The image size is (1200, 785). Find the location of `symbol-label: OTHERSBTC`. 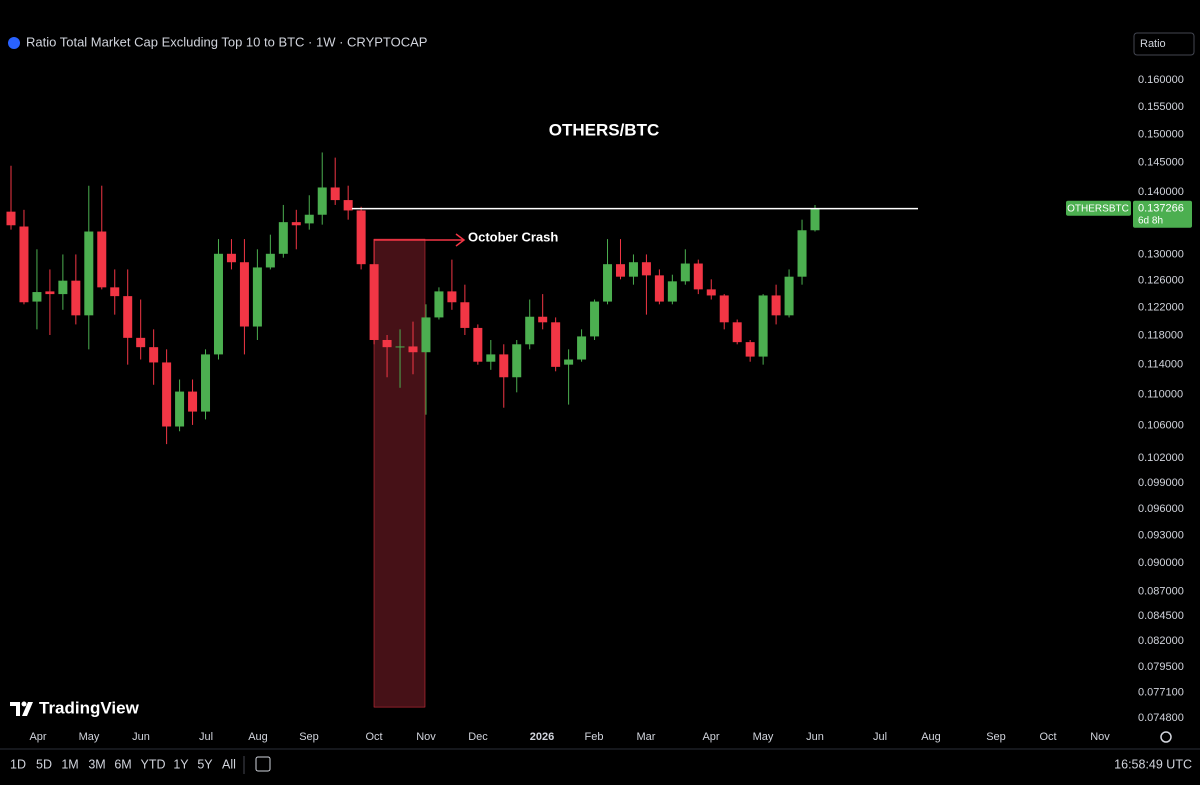

symbol-label: OTHERSBTC is located at coordinates (1098, 208).